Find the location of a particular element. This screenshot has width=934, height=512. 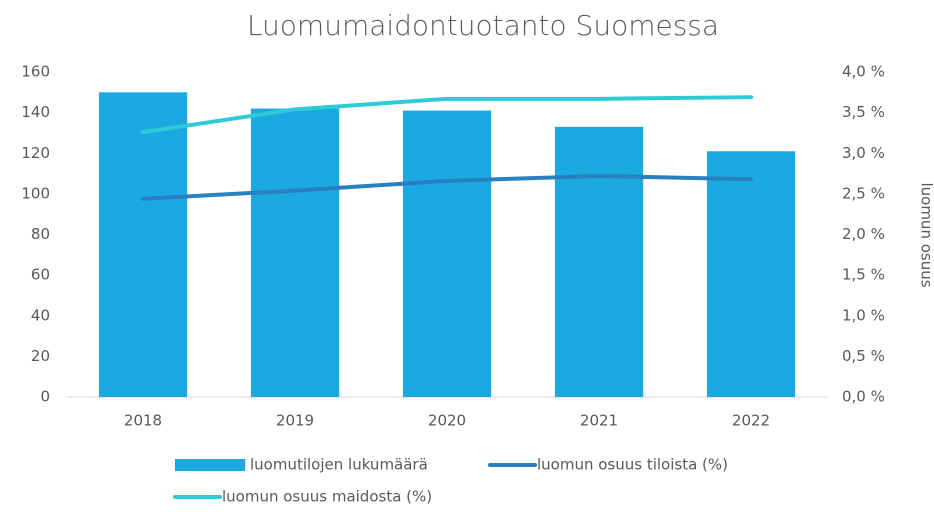

y-tick-label: 40 is located at coordinates (40, 315).